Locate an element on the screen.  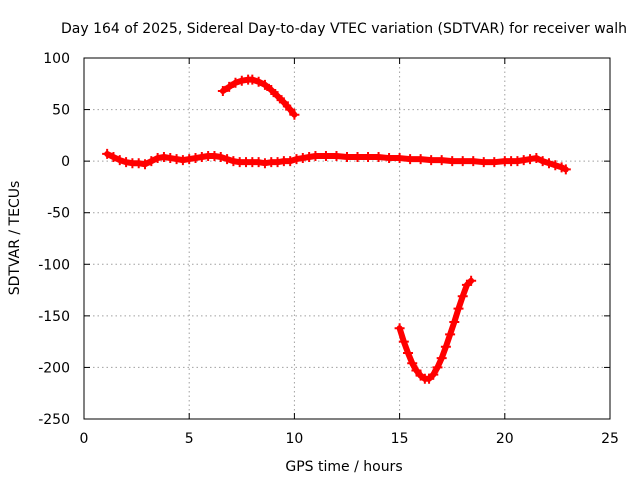
y-axis-label: SDTVAR / TECUs is located at coordinates (15, 238).